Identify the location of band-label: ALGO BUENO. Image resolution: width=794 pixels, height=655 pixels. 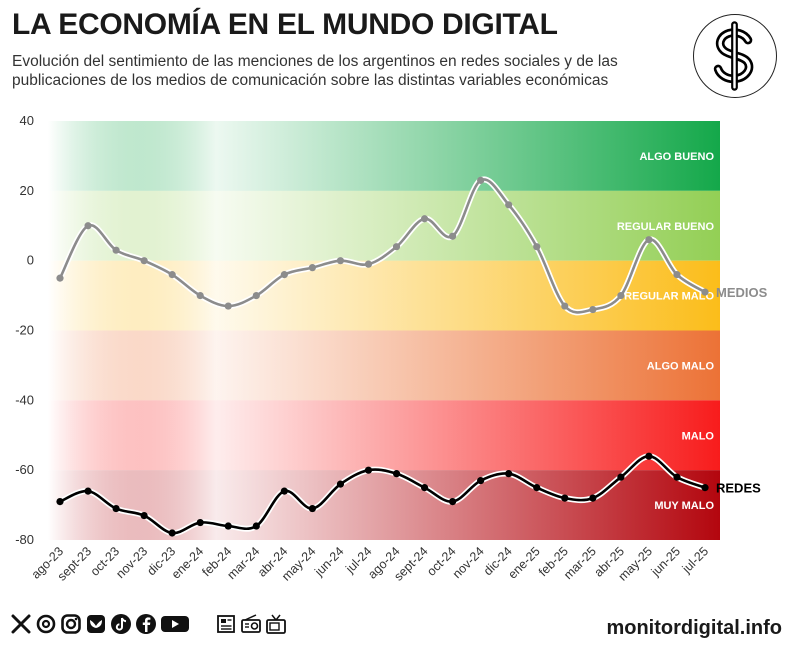
(676, 157).